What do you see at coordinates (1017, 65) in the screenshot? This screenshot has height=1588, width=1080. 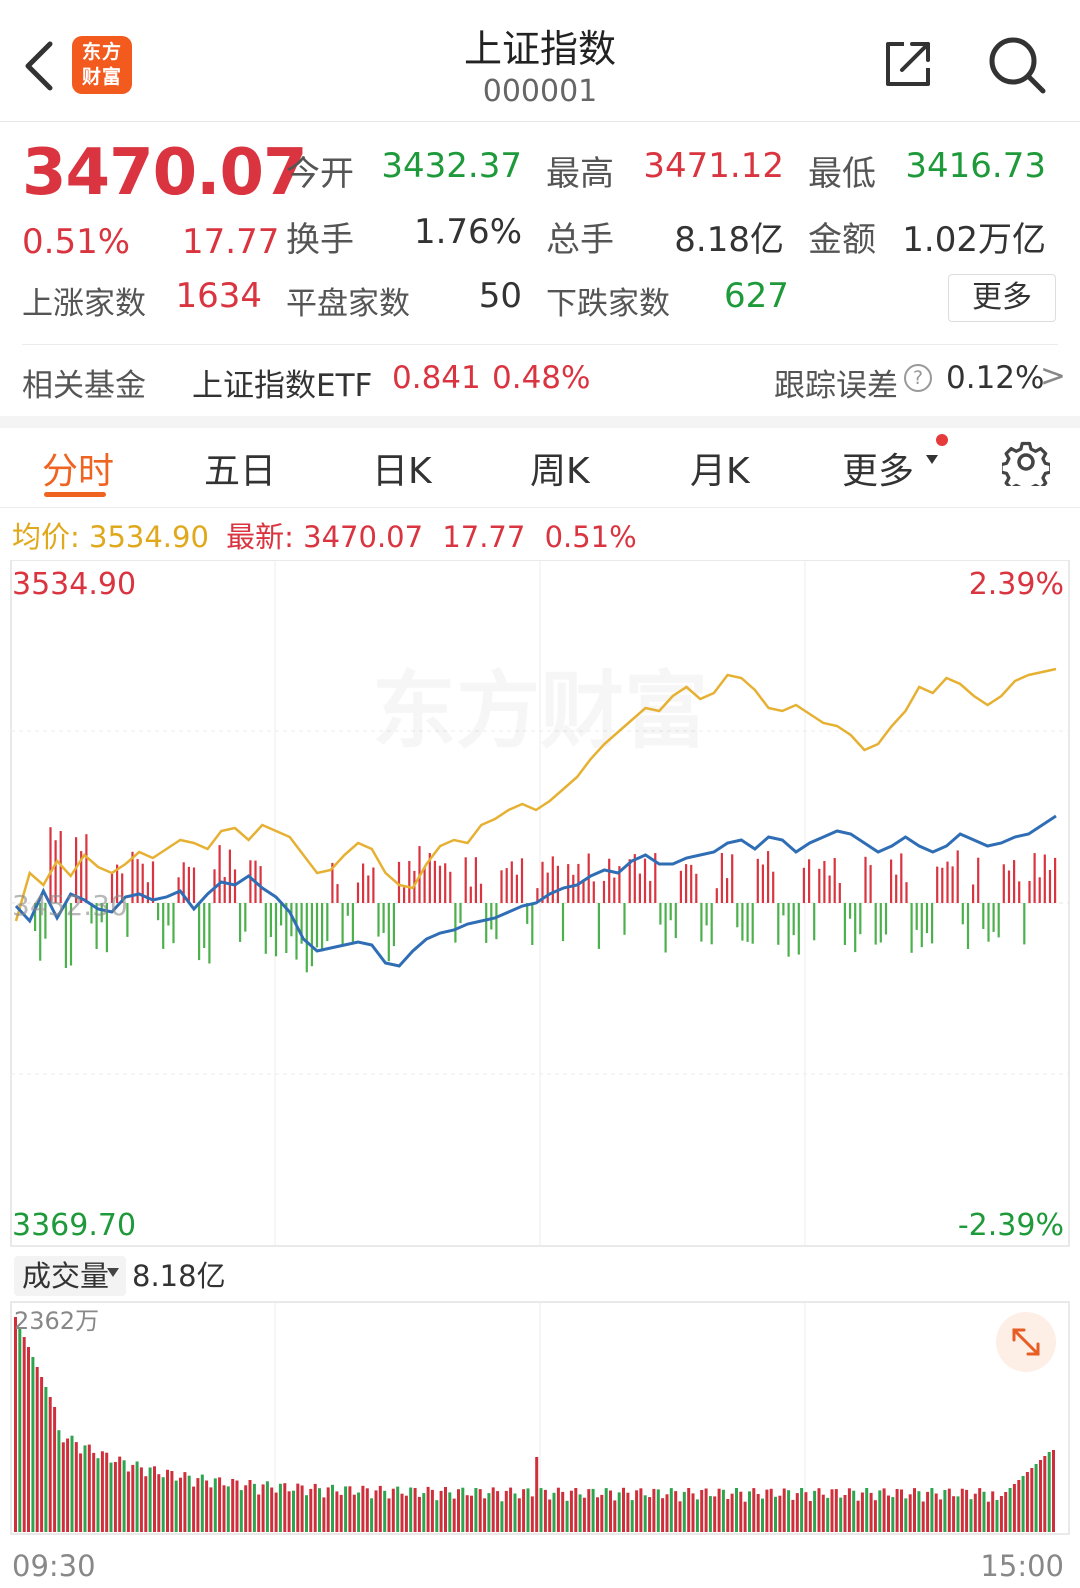 I see `search-icon` at bounding box center [1017, 65].